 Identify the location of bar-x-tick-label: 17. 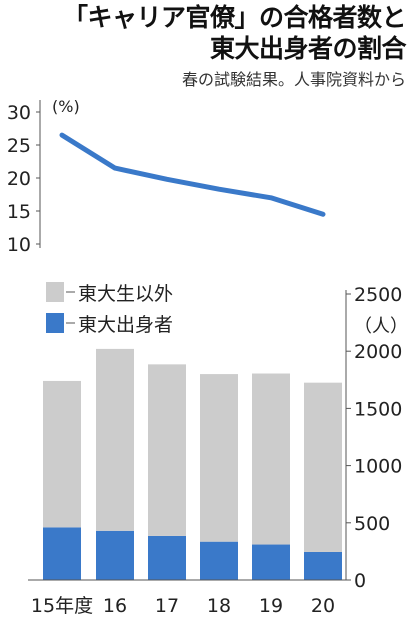
(167, 606).